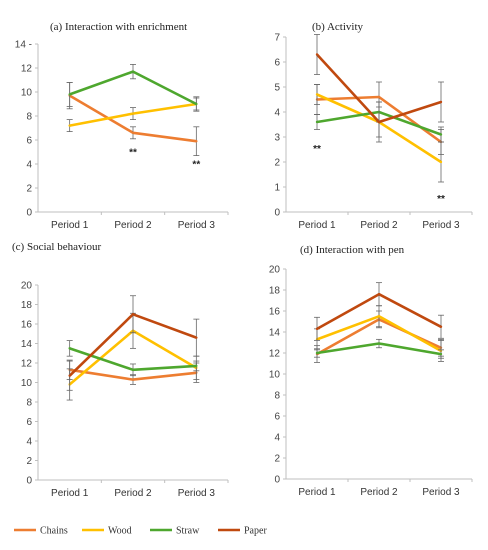 Image resolution: width=488 pixels, height=550 pixels. Describe the element at coordinates (118, 27) in the screenshot. I see `chart-title: (a) Interaction with enrichment` at that location.